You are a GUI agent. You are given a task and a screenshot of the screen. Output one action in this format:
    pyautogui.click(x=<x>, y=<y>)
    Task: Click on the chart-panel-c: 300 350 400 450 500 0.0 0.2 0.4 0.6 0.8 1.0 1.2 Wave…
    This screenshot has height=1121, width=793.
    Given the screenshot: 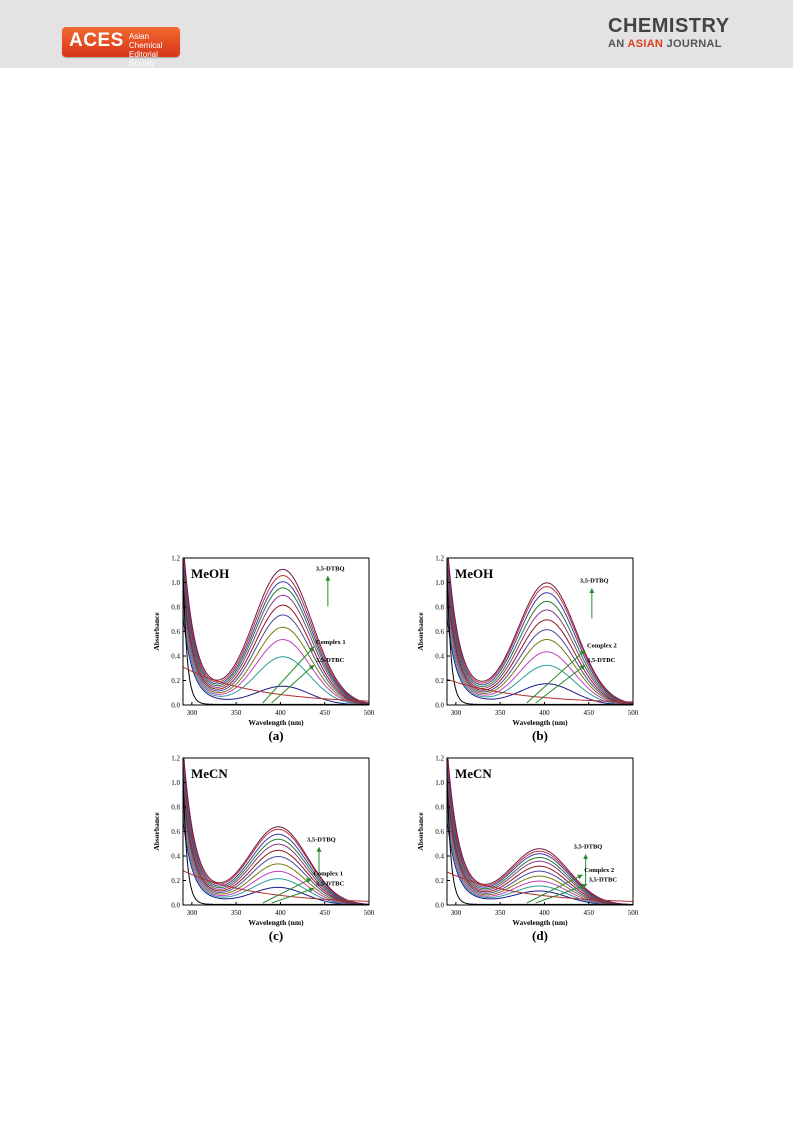 What is the action you would take?
    pyautogui.click(x=263, y=849)
    